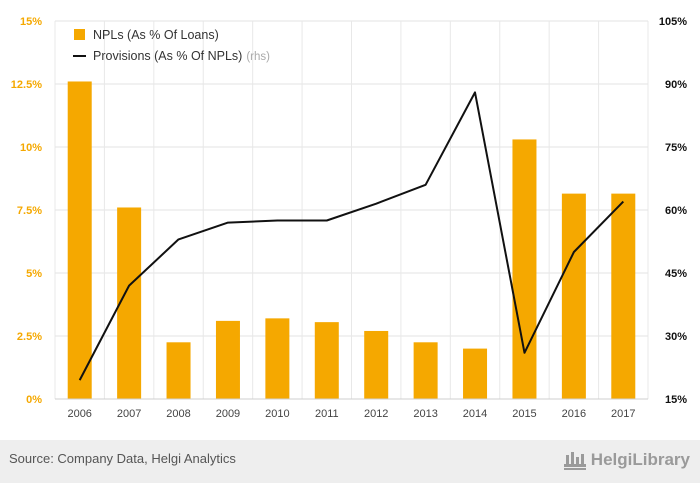 Image resolution: width=700 pixels, height=483 pixels. What do you see at coordinates (31, 148) in the screenshot?
I see `y-left-tick-label: 10%` at bounding box center [31, 148].